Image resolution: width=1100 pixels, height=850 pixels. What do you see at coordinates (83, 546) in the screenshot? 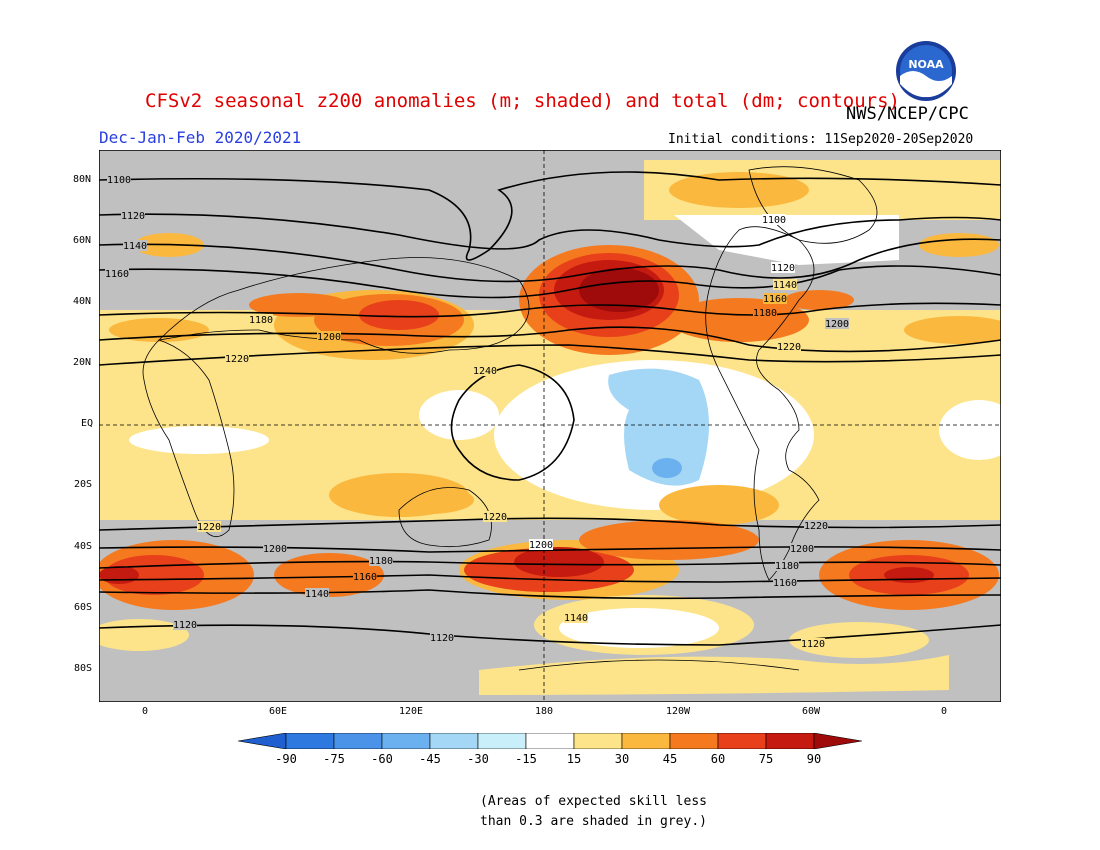
I see `lat-label: 40S` at bounding box center [83, 546].